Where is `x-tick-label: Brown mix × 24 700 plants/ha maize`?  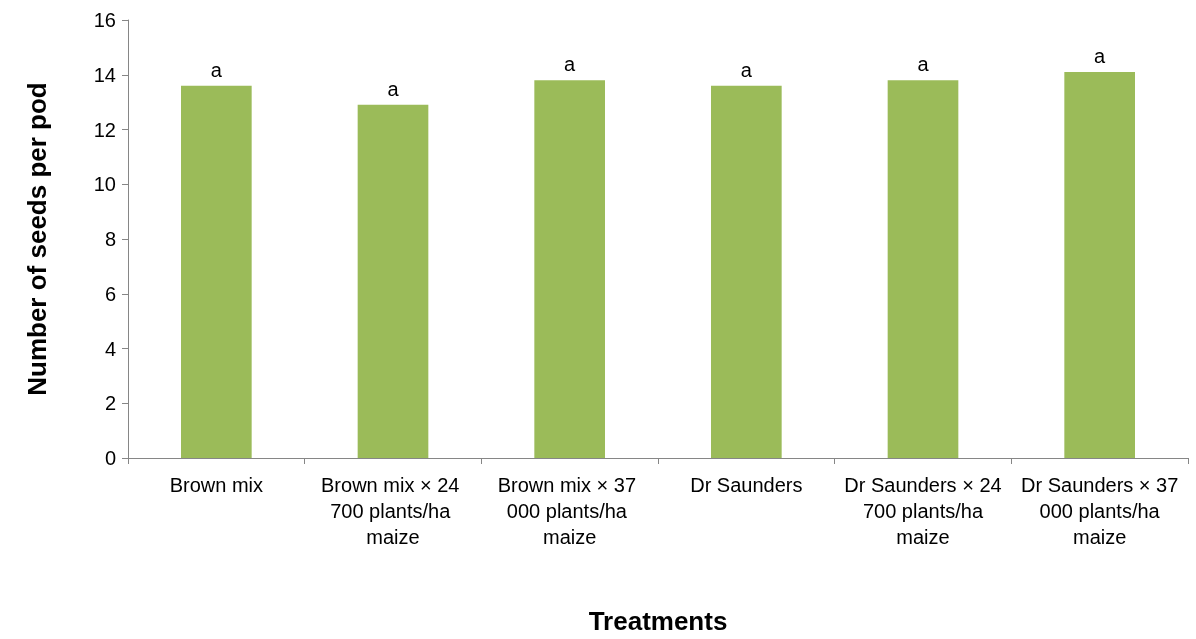 x-tick-label: Brown mix × 24 700 plants/ha maize is located at coordinates (393, 511).